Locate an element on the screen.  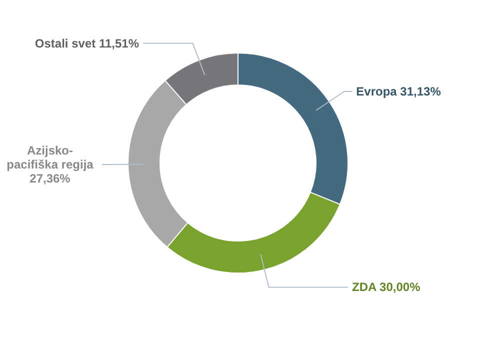
data-label: 27,36% is located at coordinates (50, 179).